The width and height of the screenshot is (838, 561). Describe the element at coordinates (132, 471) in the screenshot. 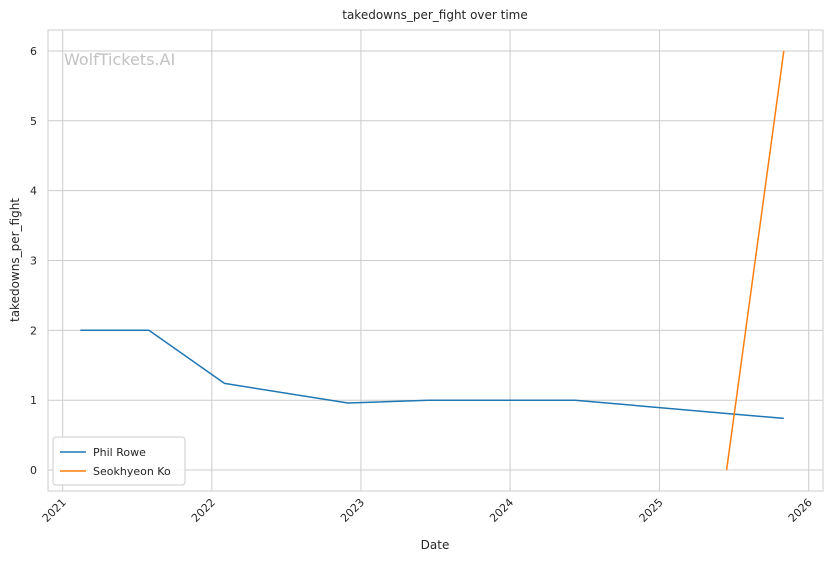

I see `legend-label-seokhyeon-ko: Seokhyeon Ko` at that location.